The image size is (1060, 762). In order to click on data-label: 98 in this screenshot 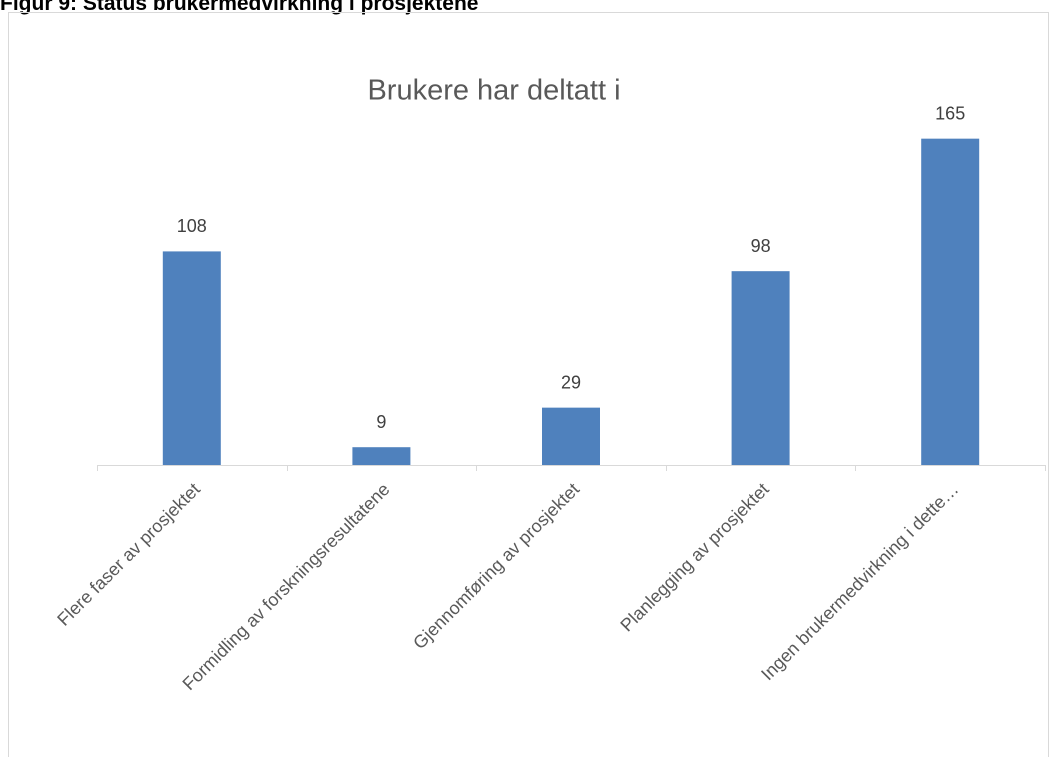, I will do `click(761, 246)`.